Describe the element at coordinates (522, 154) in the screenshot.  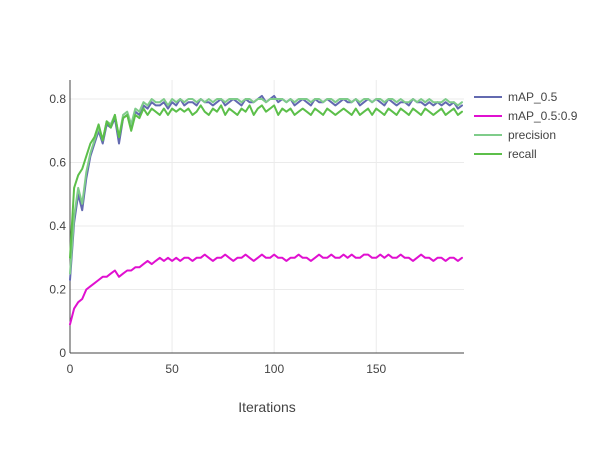
I see `legend-label: recall` at that location.